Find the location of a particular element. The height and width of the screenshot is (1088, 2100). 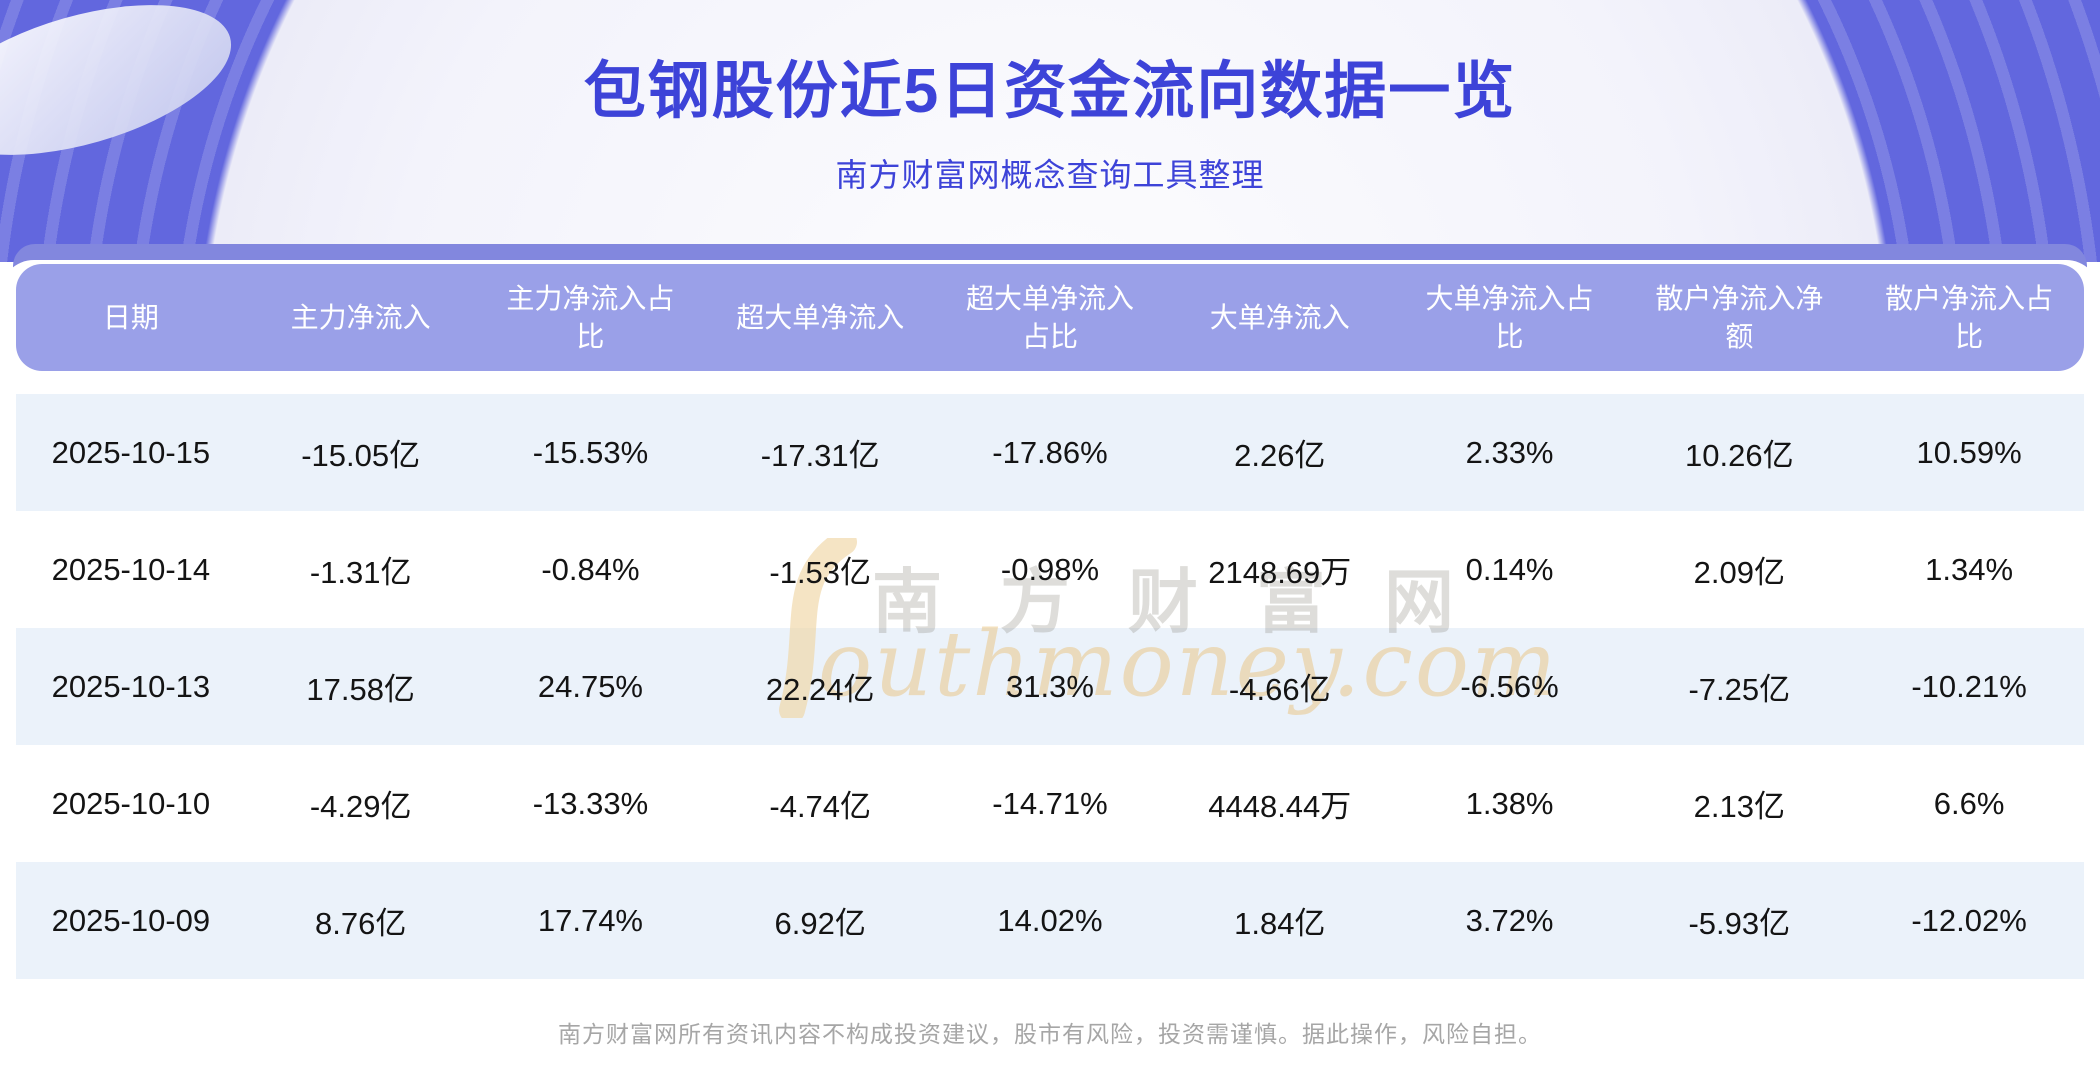

value-cell: -1.31亿 is located at coordinates (361, 569).